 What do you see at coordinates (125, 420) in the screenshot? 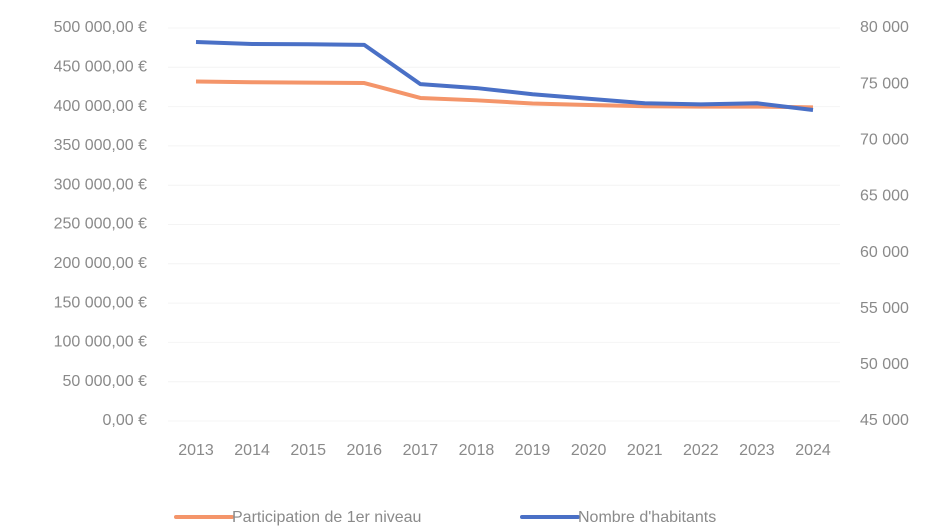
I see `y-tick-label: 0,00 €` at bounding box center [125, 420].